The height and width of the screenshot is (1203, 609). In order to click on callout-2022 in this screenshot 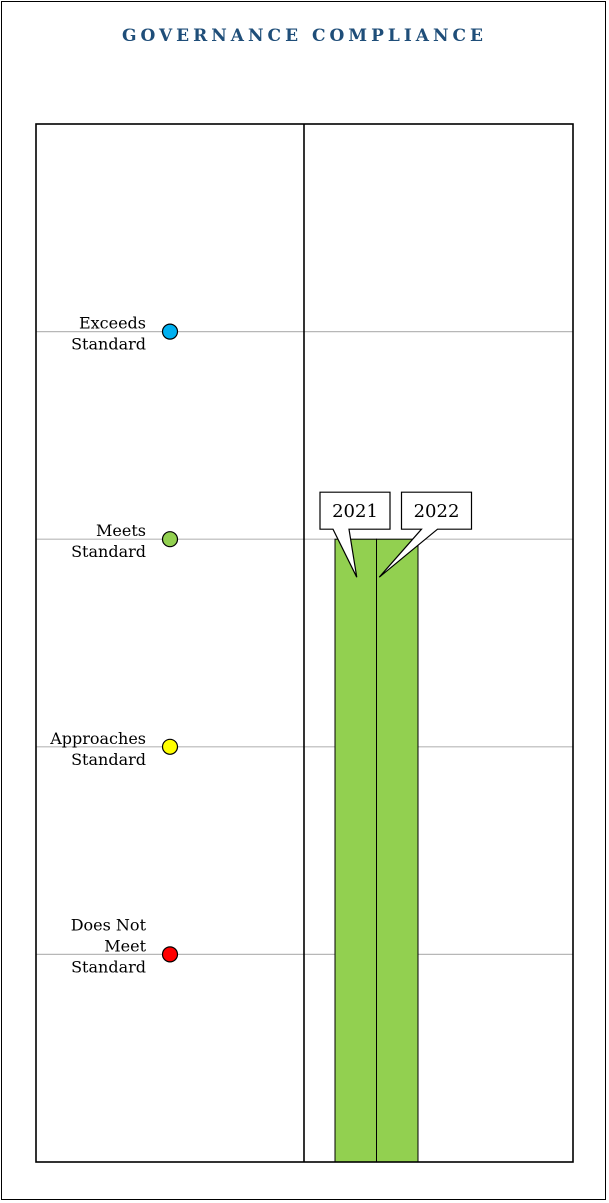, I will do `click(425, 534)`.